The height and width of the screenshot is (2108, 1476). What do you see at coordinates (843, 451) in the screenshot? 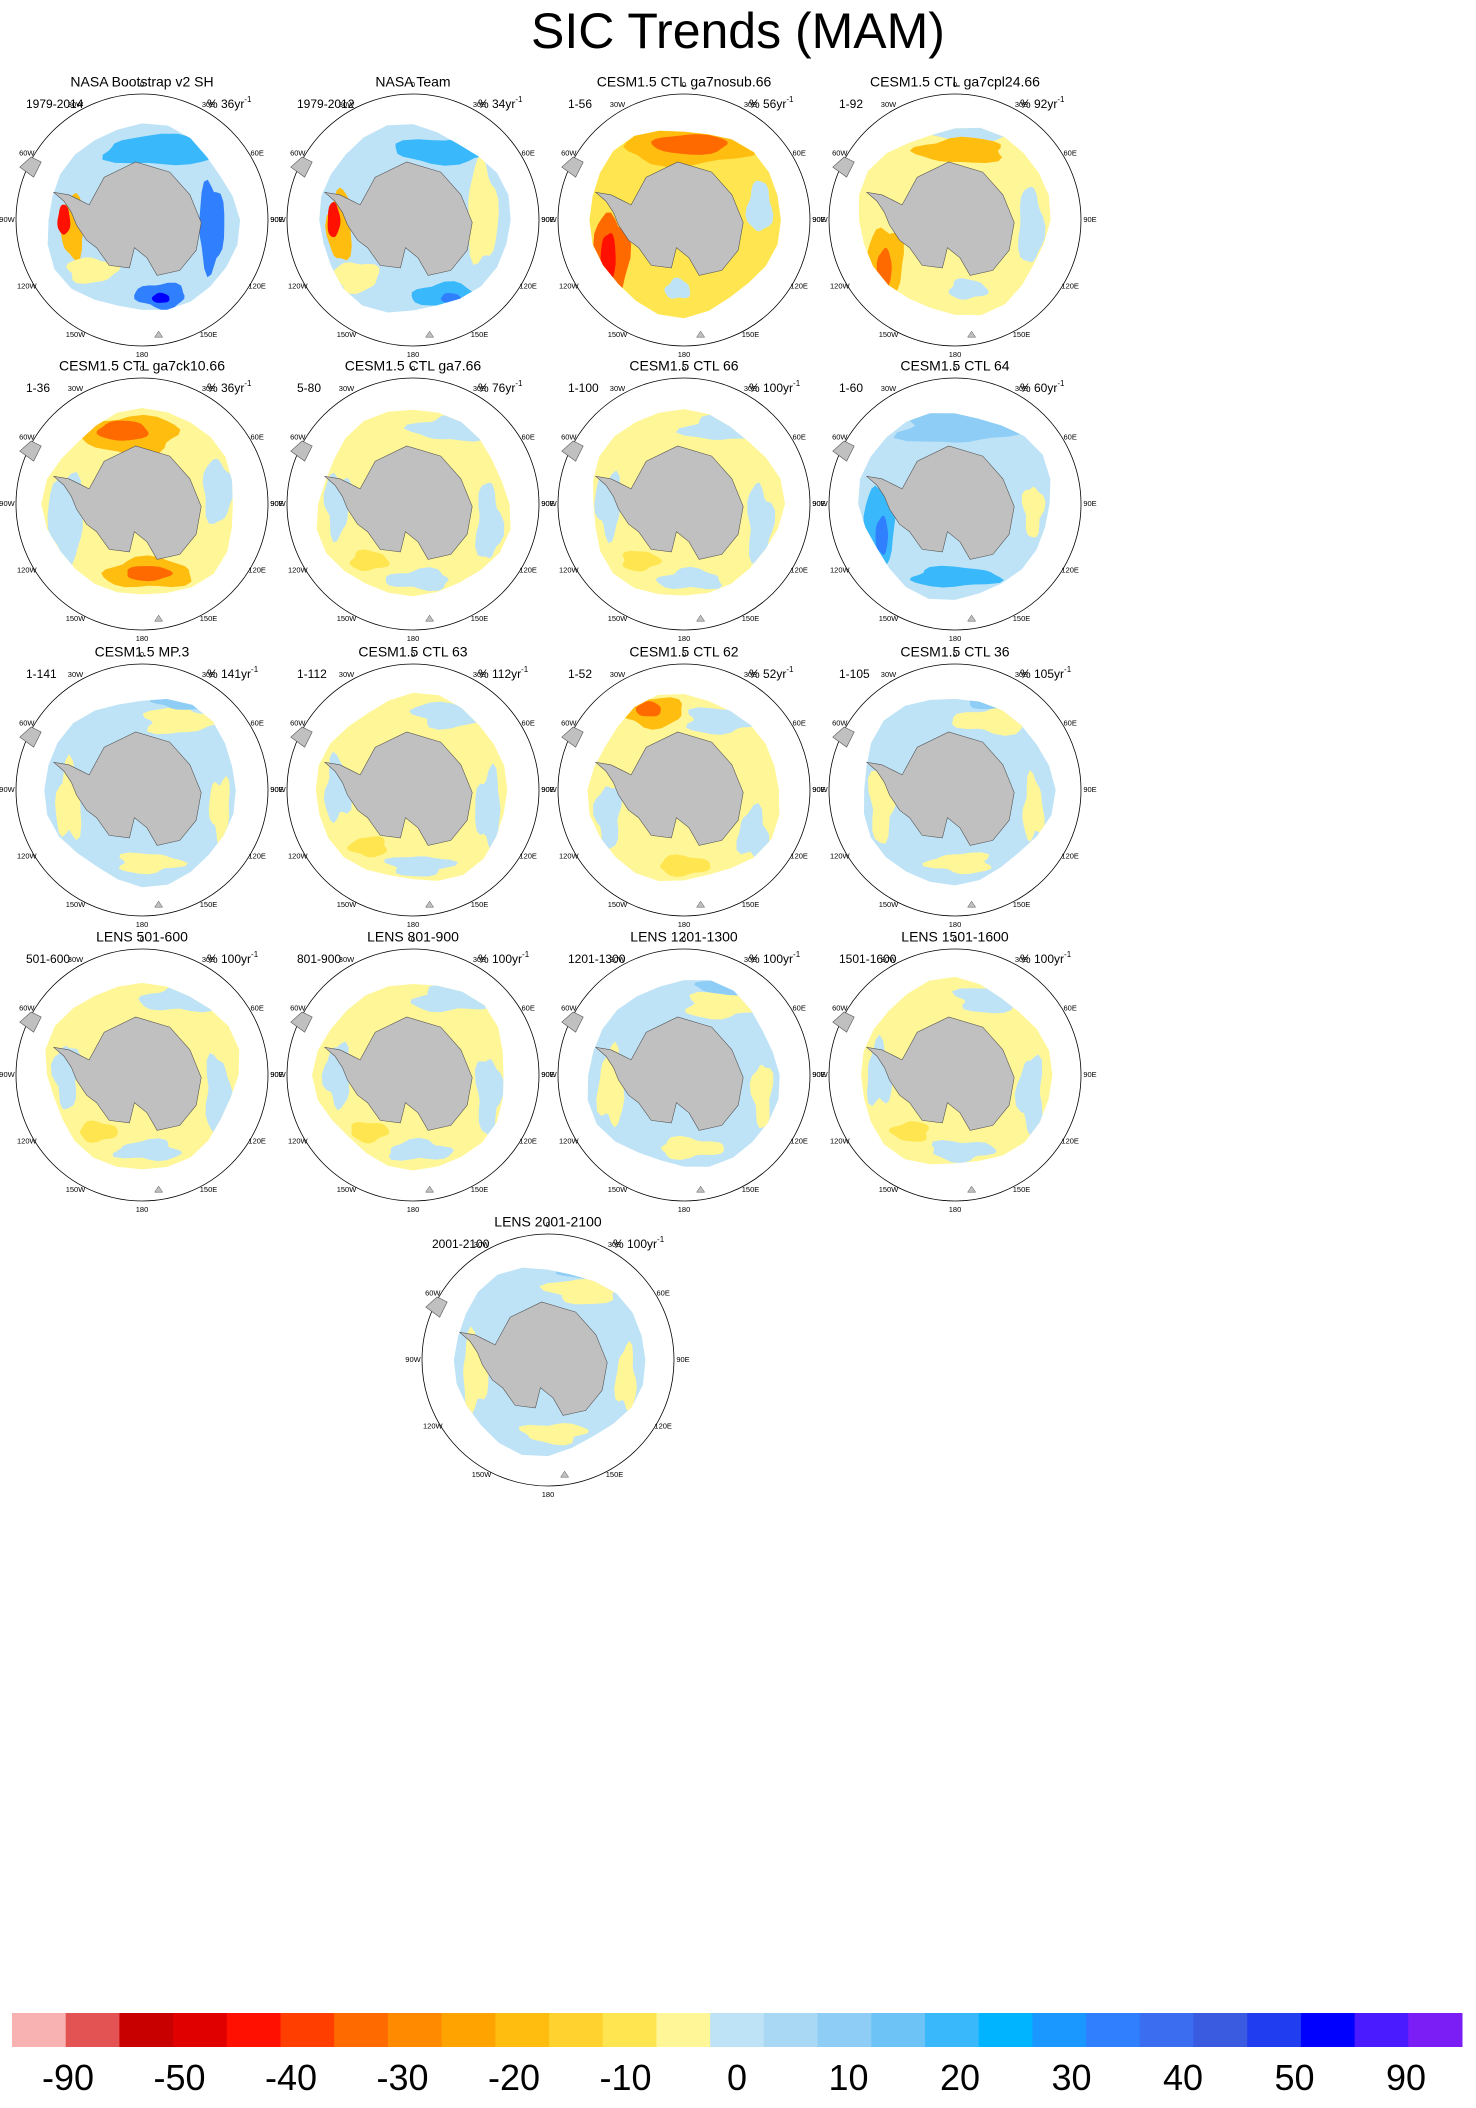
I see `south-america-landmass` at bounding box center [843, 451].